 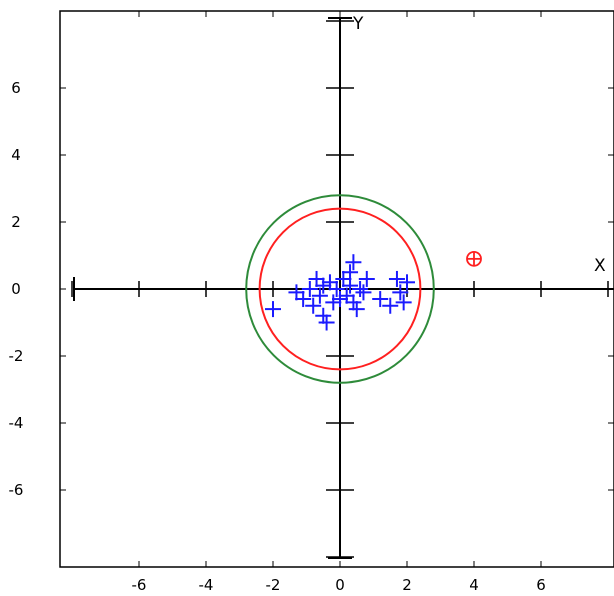 I want to click on y-tick-label: 4, so click(x=16, y=155).